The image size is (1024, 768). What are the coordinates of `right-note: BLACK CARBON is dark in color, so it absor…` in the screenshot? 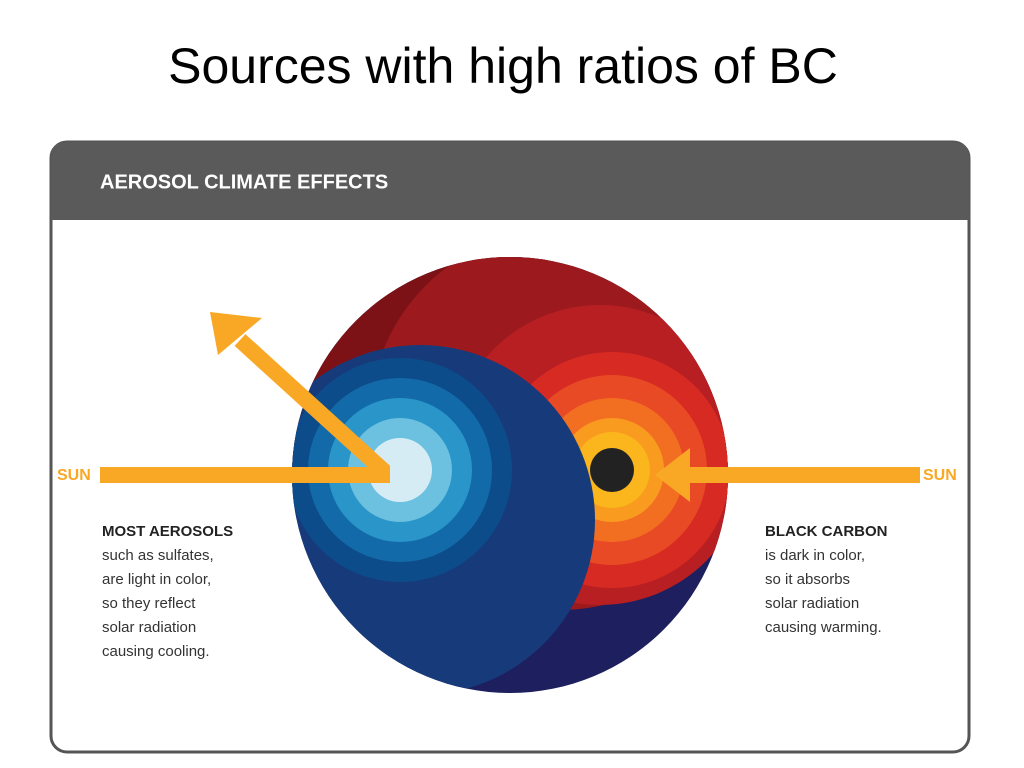 It's located at (826, 579).